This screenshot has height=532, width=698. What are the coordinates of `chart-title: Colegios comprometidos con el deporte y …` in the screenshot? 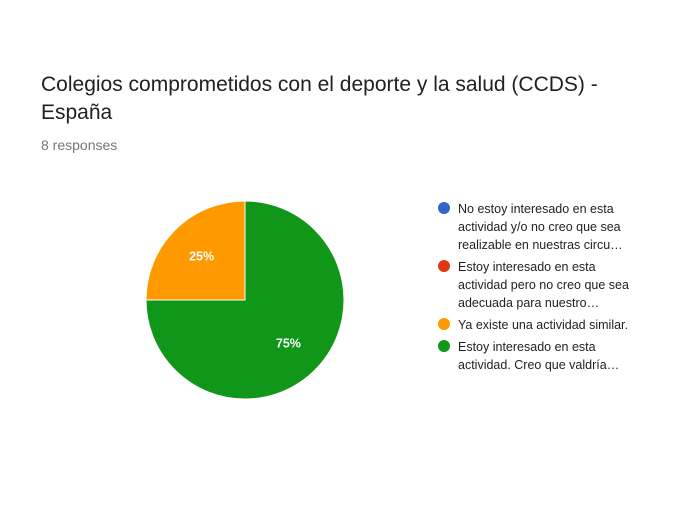 It's located at (319, 98).